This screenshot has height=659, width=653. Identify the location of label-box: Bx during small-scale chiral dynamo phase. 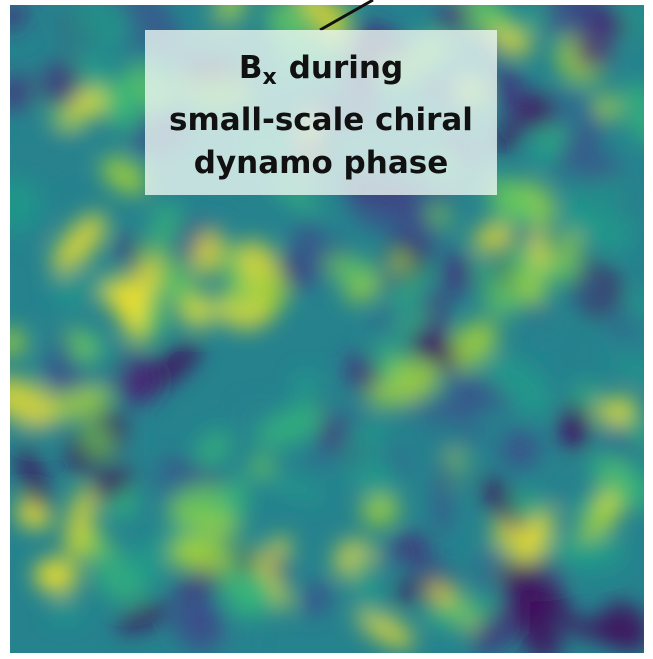
(321, 112).